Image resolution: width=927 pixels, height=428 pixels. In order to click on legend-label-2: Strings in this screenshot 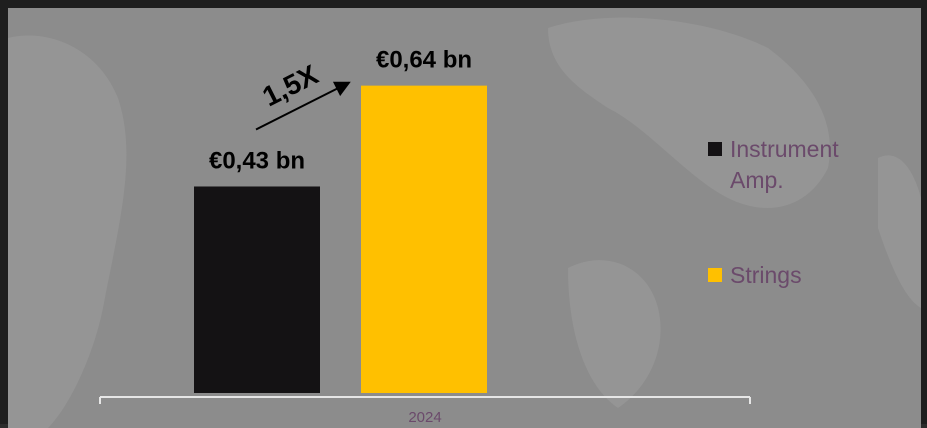, I will do `click(766, 275)`.